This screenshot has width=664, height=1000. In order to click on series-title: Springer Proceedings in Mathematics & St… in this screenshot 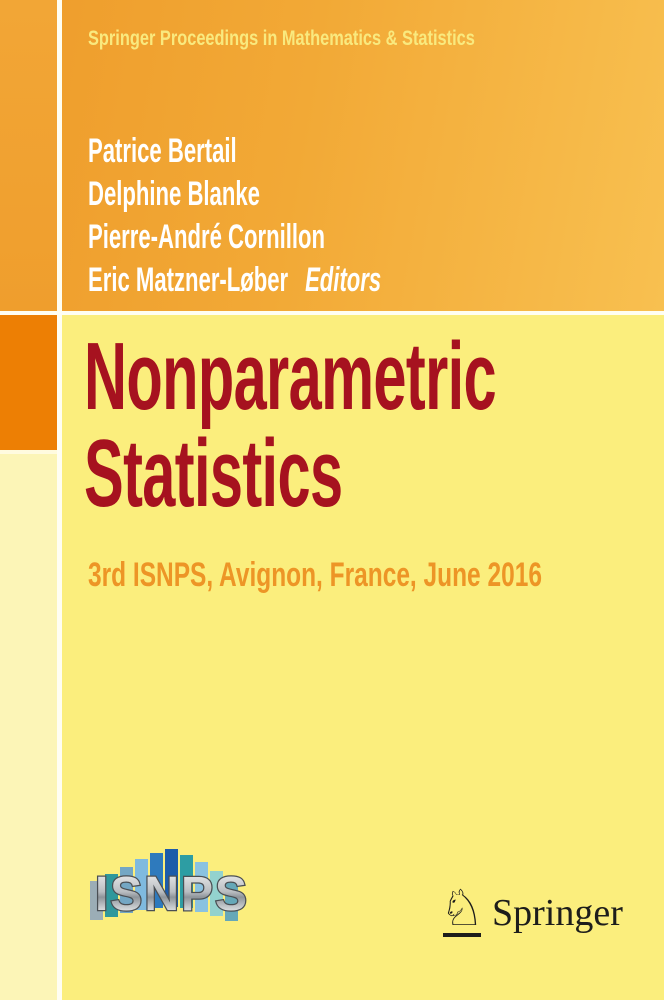, I will do `click(336, 39)`.